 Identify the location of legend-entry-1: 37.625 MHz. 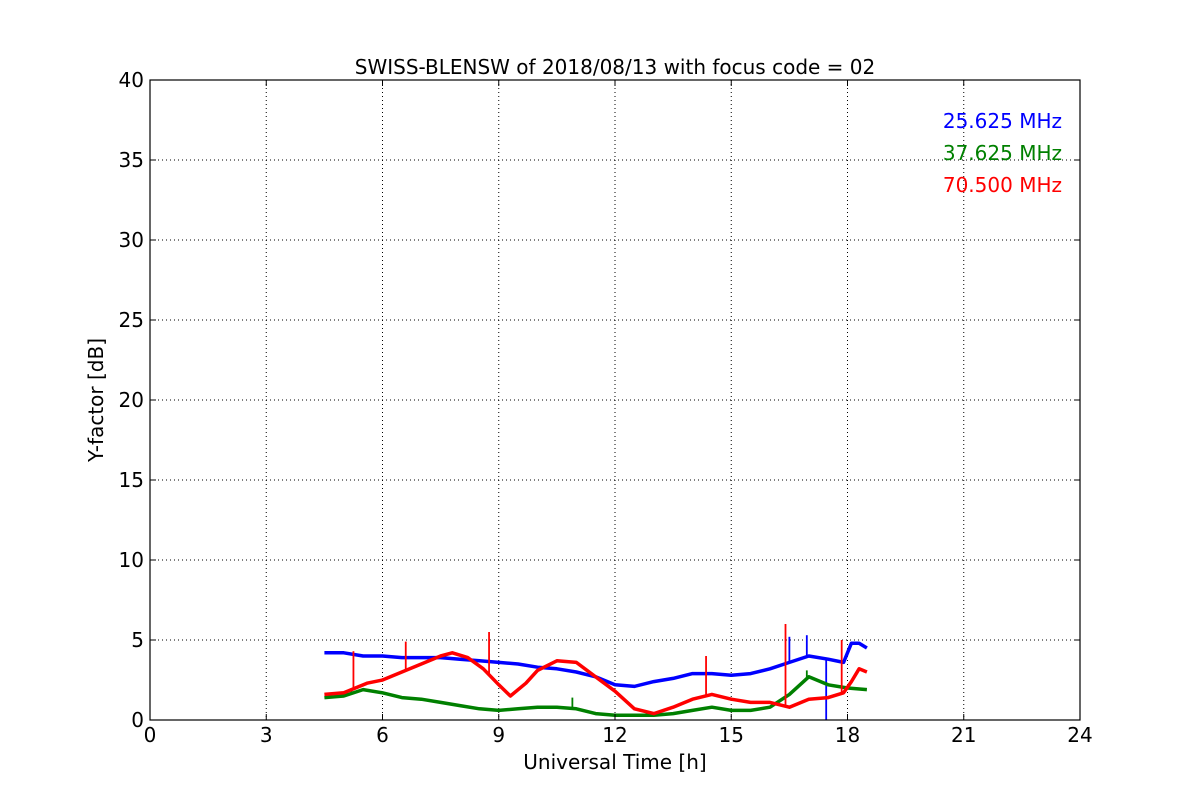
(1002, 153).